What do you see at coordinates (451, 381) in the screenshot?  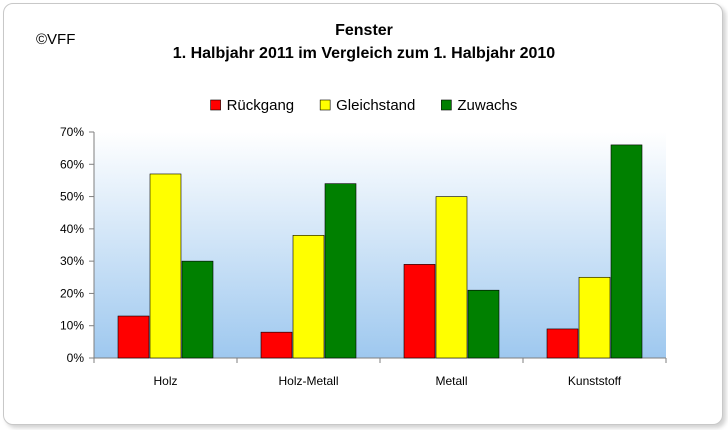 I see `x-category-label: Metall` at bounding box center [451, 381].